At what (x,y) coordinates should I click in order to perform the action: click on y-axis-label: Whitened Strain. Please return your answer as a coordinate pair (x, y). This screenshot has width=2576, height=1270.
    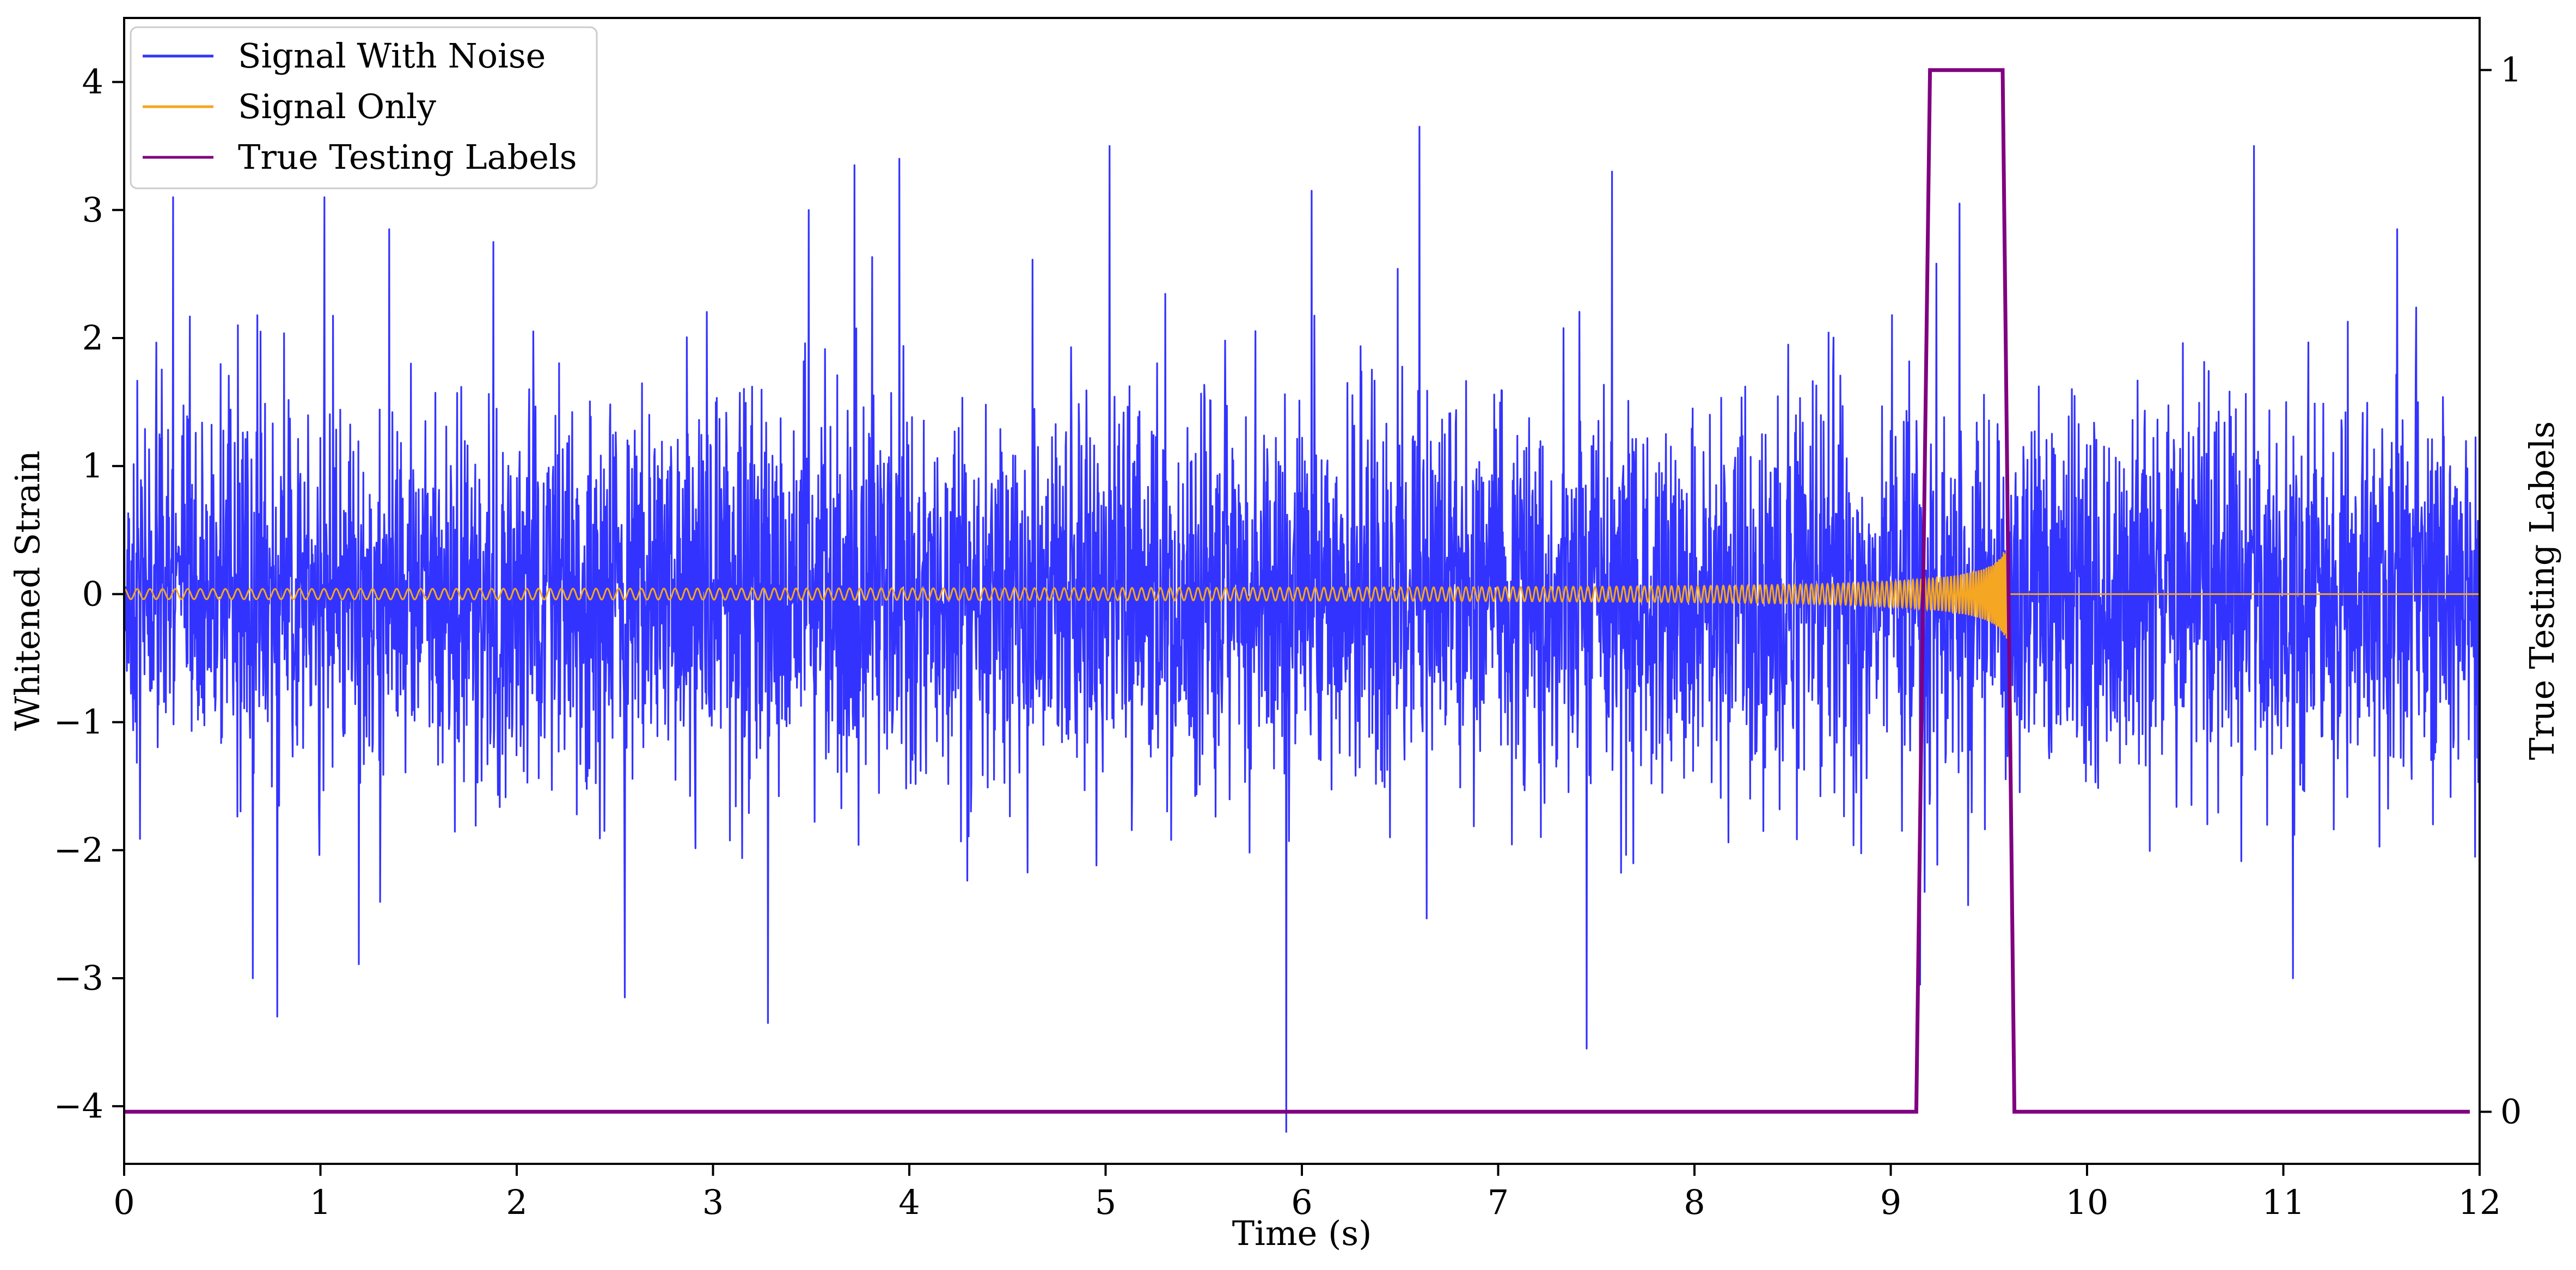
    Looking at the image, I should click on (27, 591).